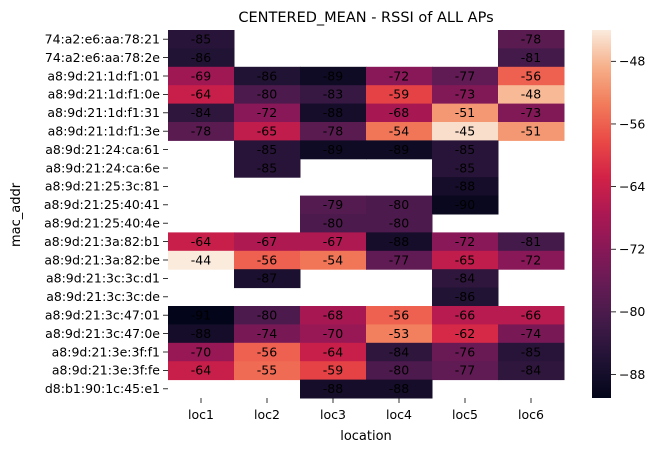 The height and width of the screenshot is (453, 657). Describe the element at coordinates (102, 223) in the screenshot. I see `y-tick-label: a8:9d:21:25:40:4e` at that location.